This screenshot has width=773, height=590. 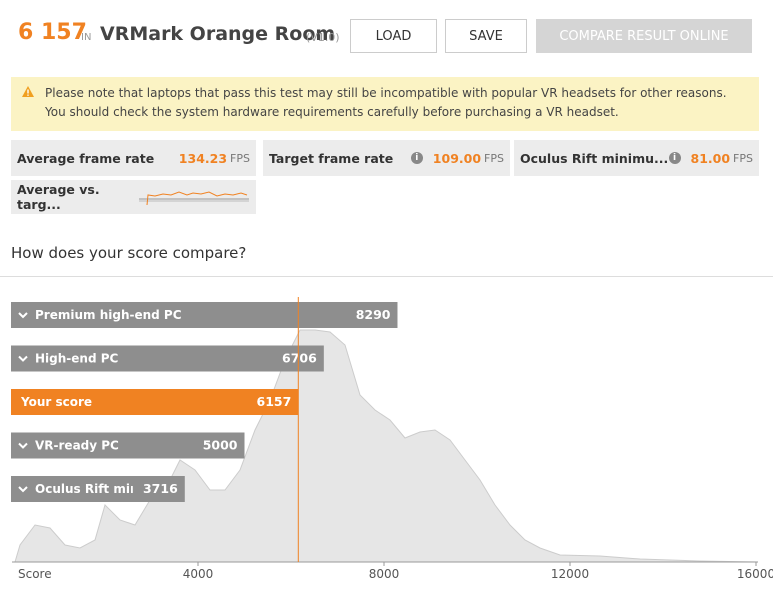 I want to click on bar-value: 5000, so click(x=220, y=445).